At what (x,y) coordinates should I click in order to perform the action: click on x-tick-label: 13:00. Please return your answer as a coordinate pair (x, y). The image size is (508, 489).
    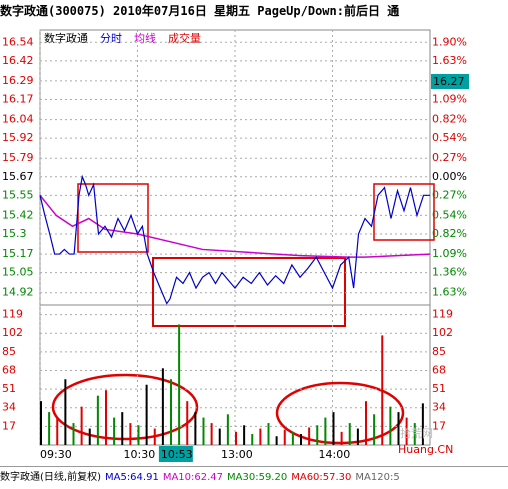
    Looking at the image, I should click on (237, 454).